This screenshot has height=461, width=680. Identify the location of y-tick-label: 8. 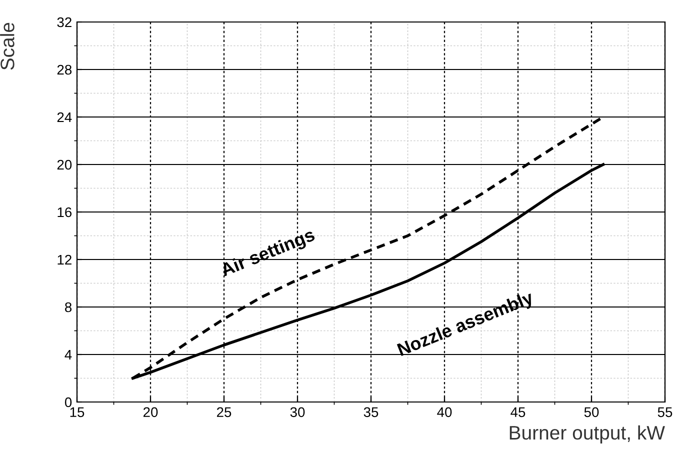
(68, 307).